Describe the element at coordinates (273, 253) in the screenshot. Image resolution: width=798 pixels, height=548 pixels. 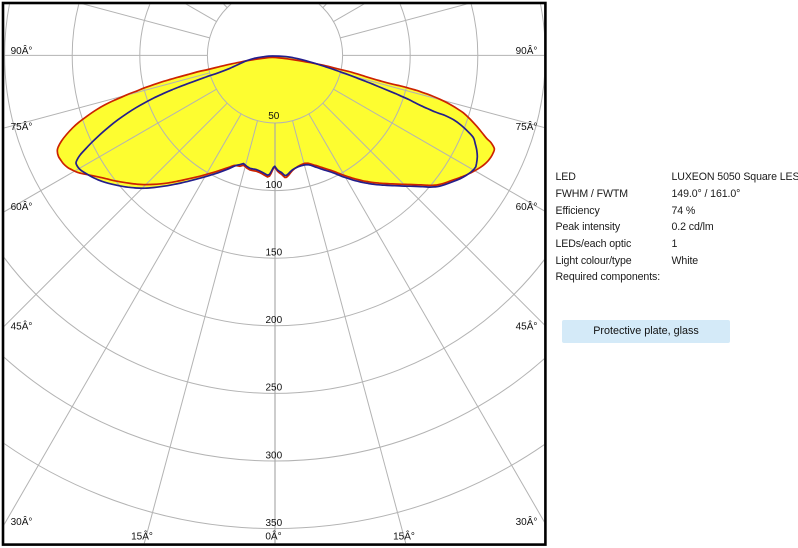
I see `svg-text: 150` at that location.